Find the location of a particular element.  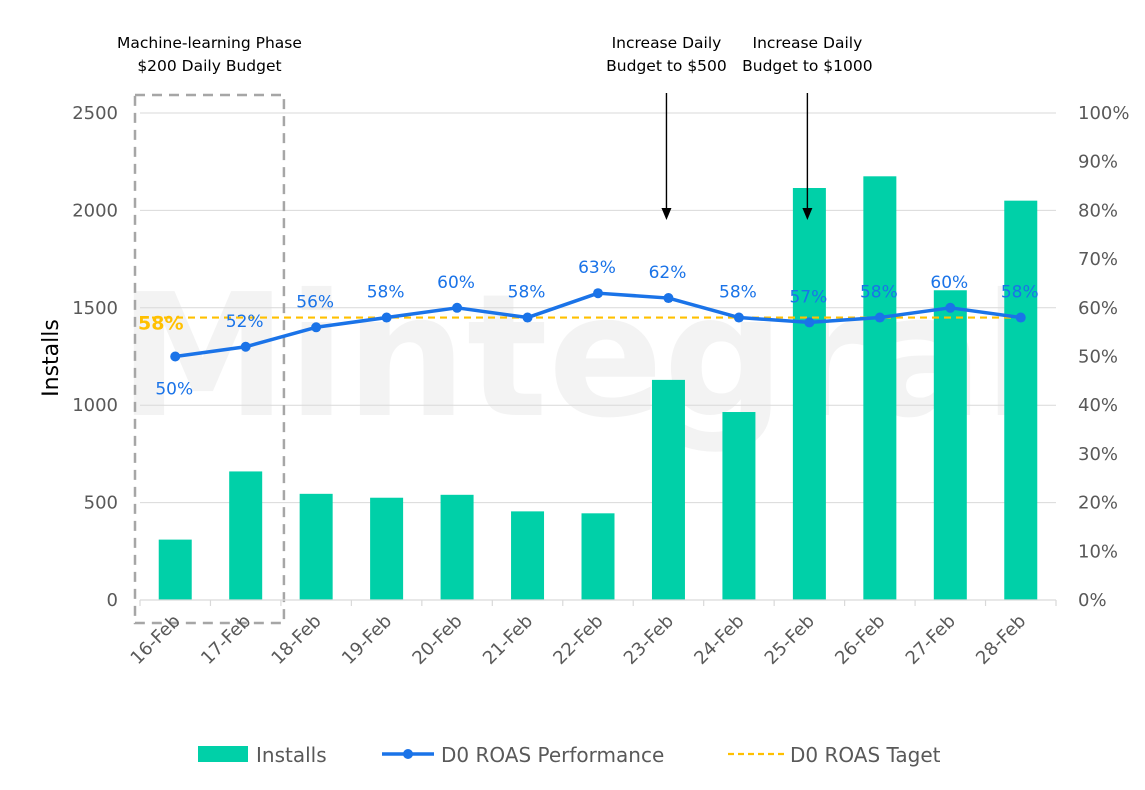

bar-installs-21-Feb is located at coordinates (528, 555).